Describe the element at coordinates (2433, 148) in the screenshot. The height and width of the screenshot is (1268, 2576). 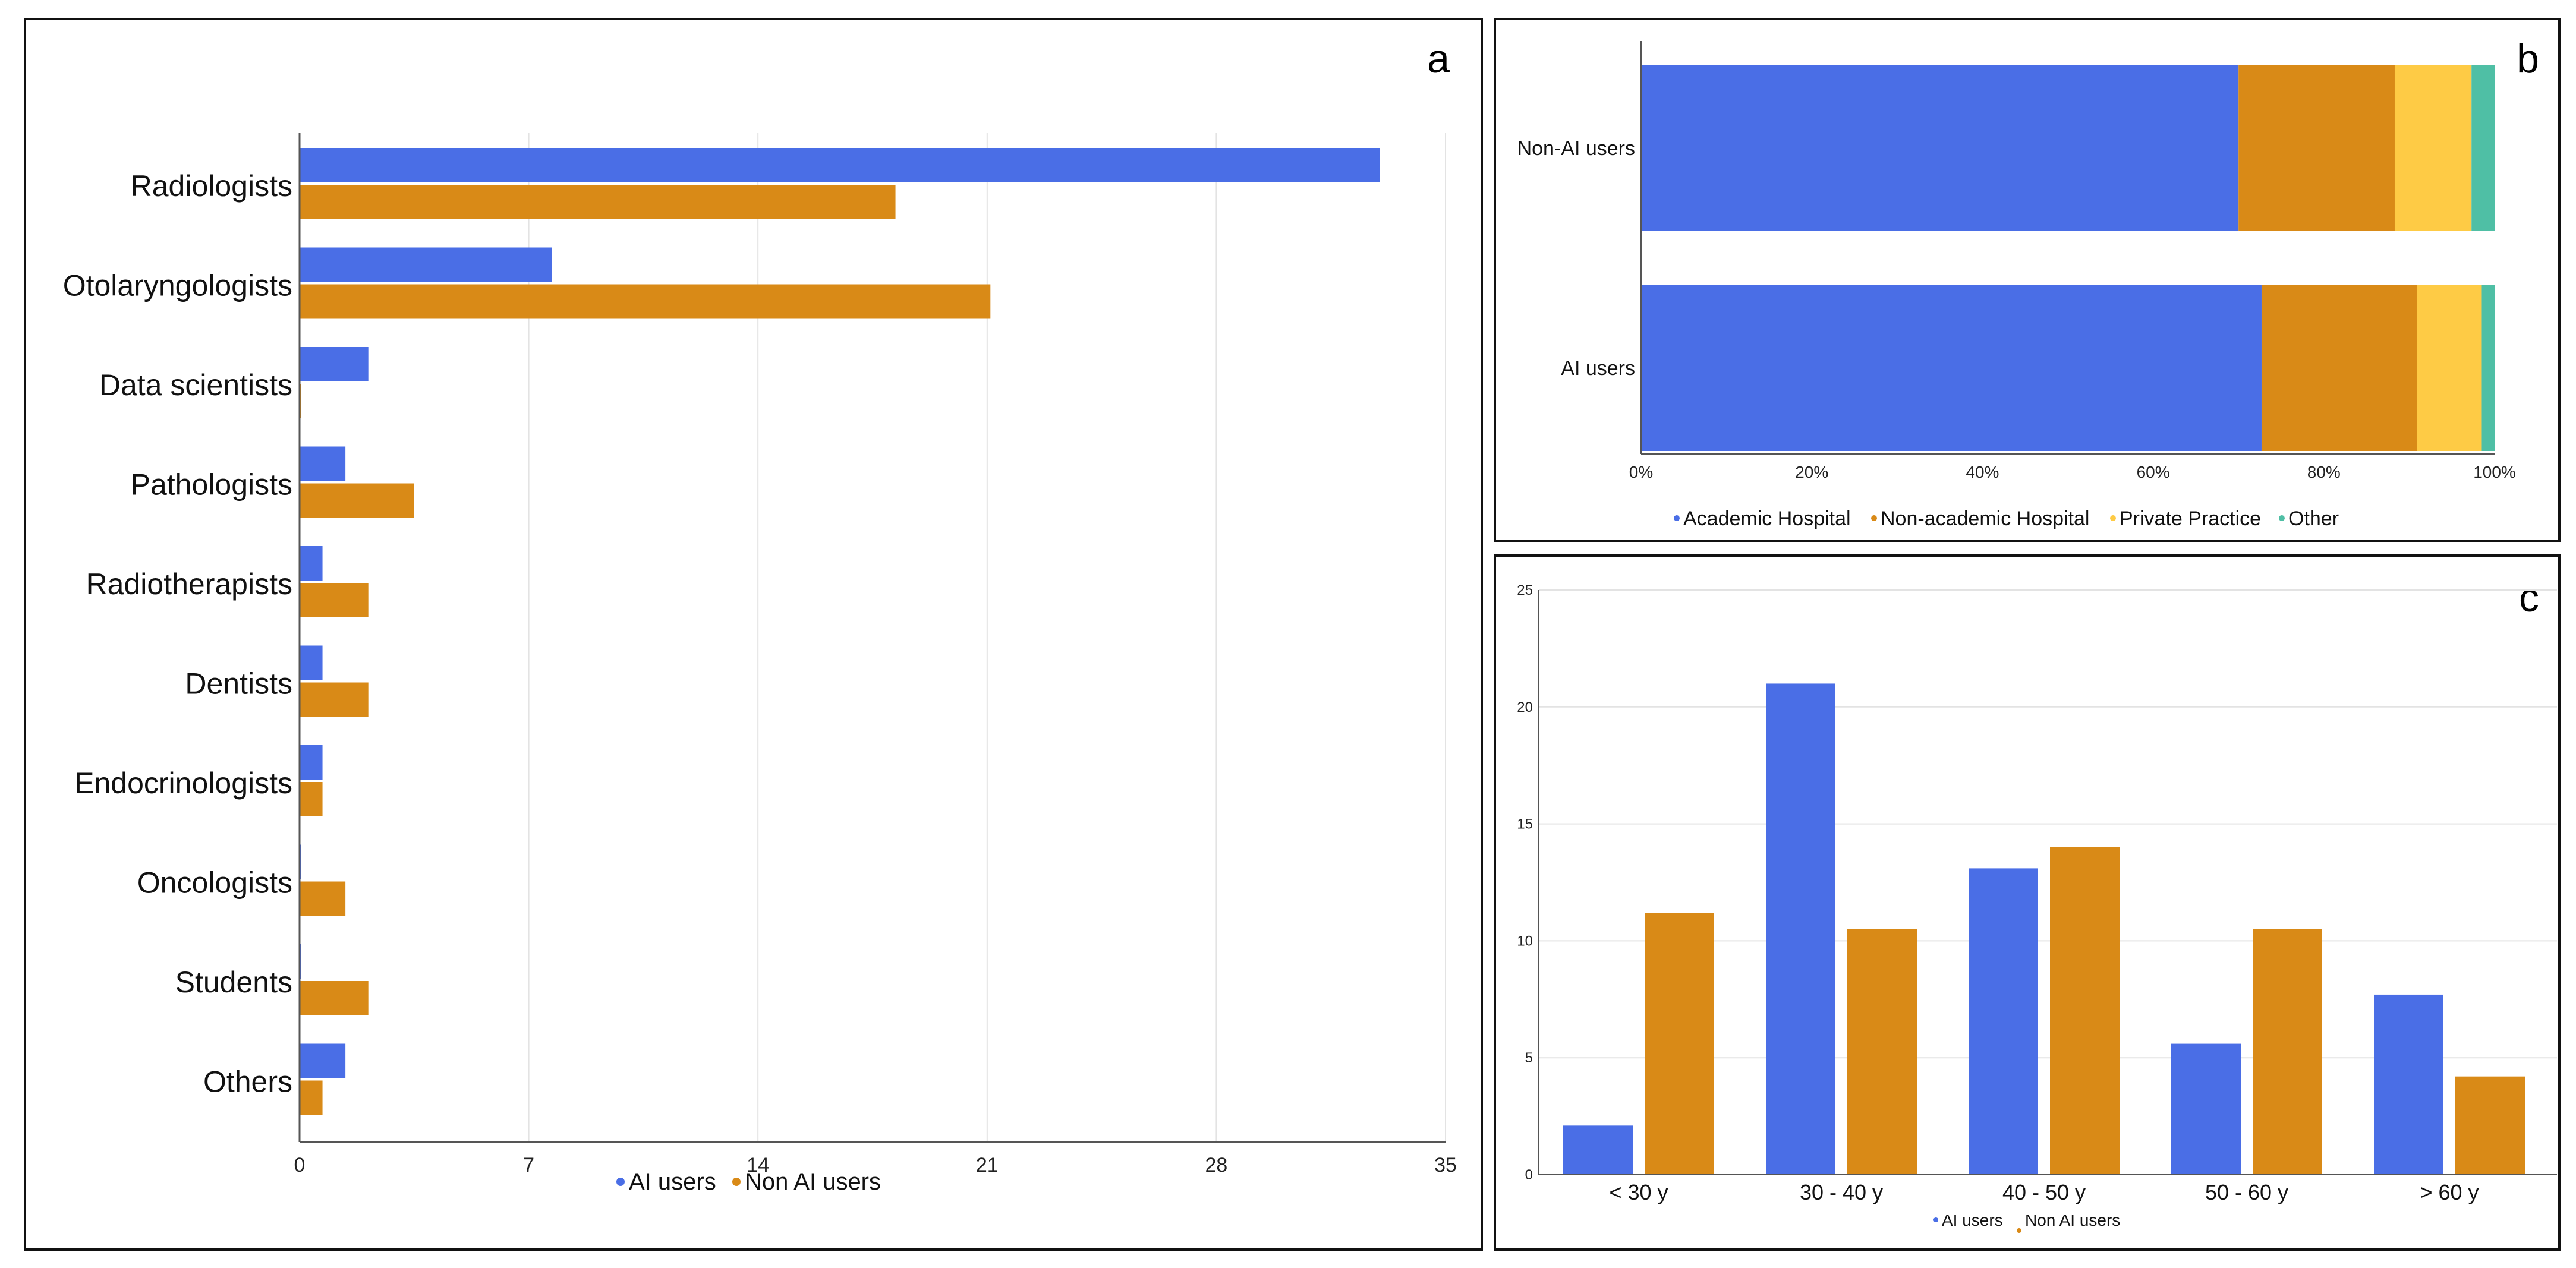
I see `segment-private-practice-non-ai-users` at that location.